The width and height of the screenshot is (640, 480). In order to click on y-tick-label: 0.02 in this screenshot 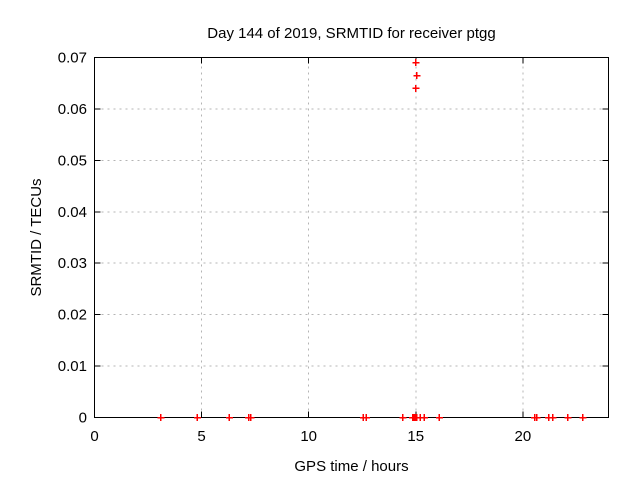, I will do `click(72, 315)`.